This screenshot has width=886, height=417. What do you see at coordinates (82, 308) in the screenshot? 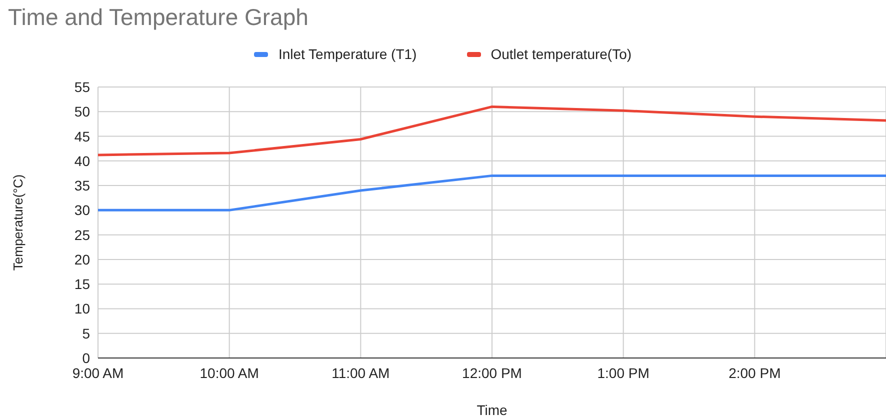
I see `y-tick-label: 10` at bounding box center [82, 308].